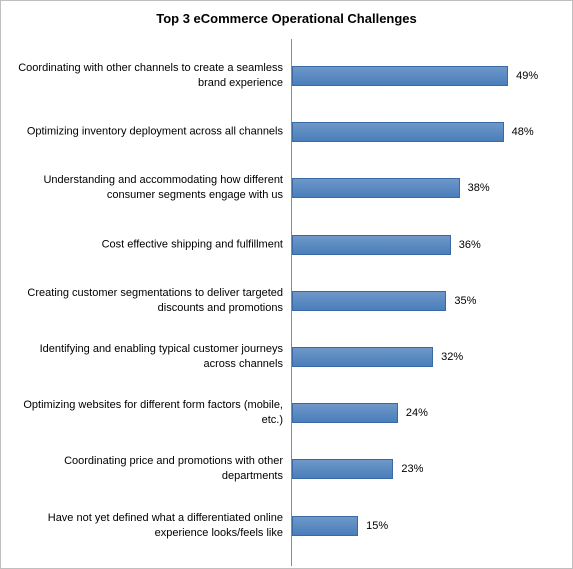  Describe the element at coordinates (416, 413) in the screenshot. I see `value-label: 24%` at that location.